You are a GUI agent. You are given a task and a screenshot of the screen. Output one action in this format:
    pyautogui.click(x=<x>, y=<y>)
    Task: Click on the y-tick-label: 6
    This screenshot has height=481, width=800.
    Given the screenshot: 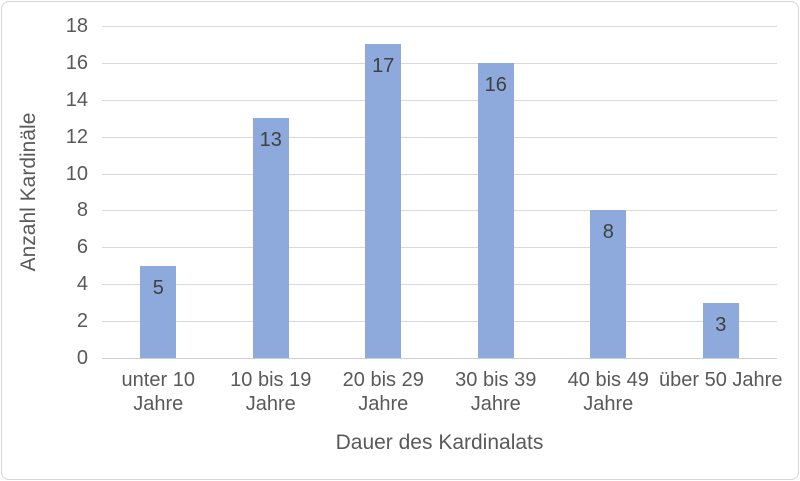 What is the action you would take?
    pyautogui.click(x=82, y=247)
    